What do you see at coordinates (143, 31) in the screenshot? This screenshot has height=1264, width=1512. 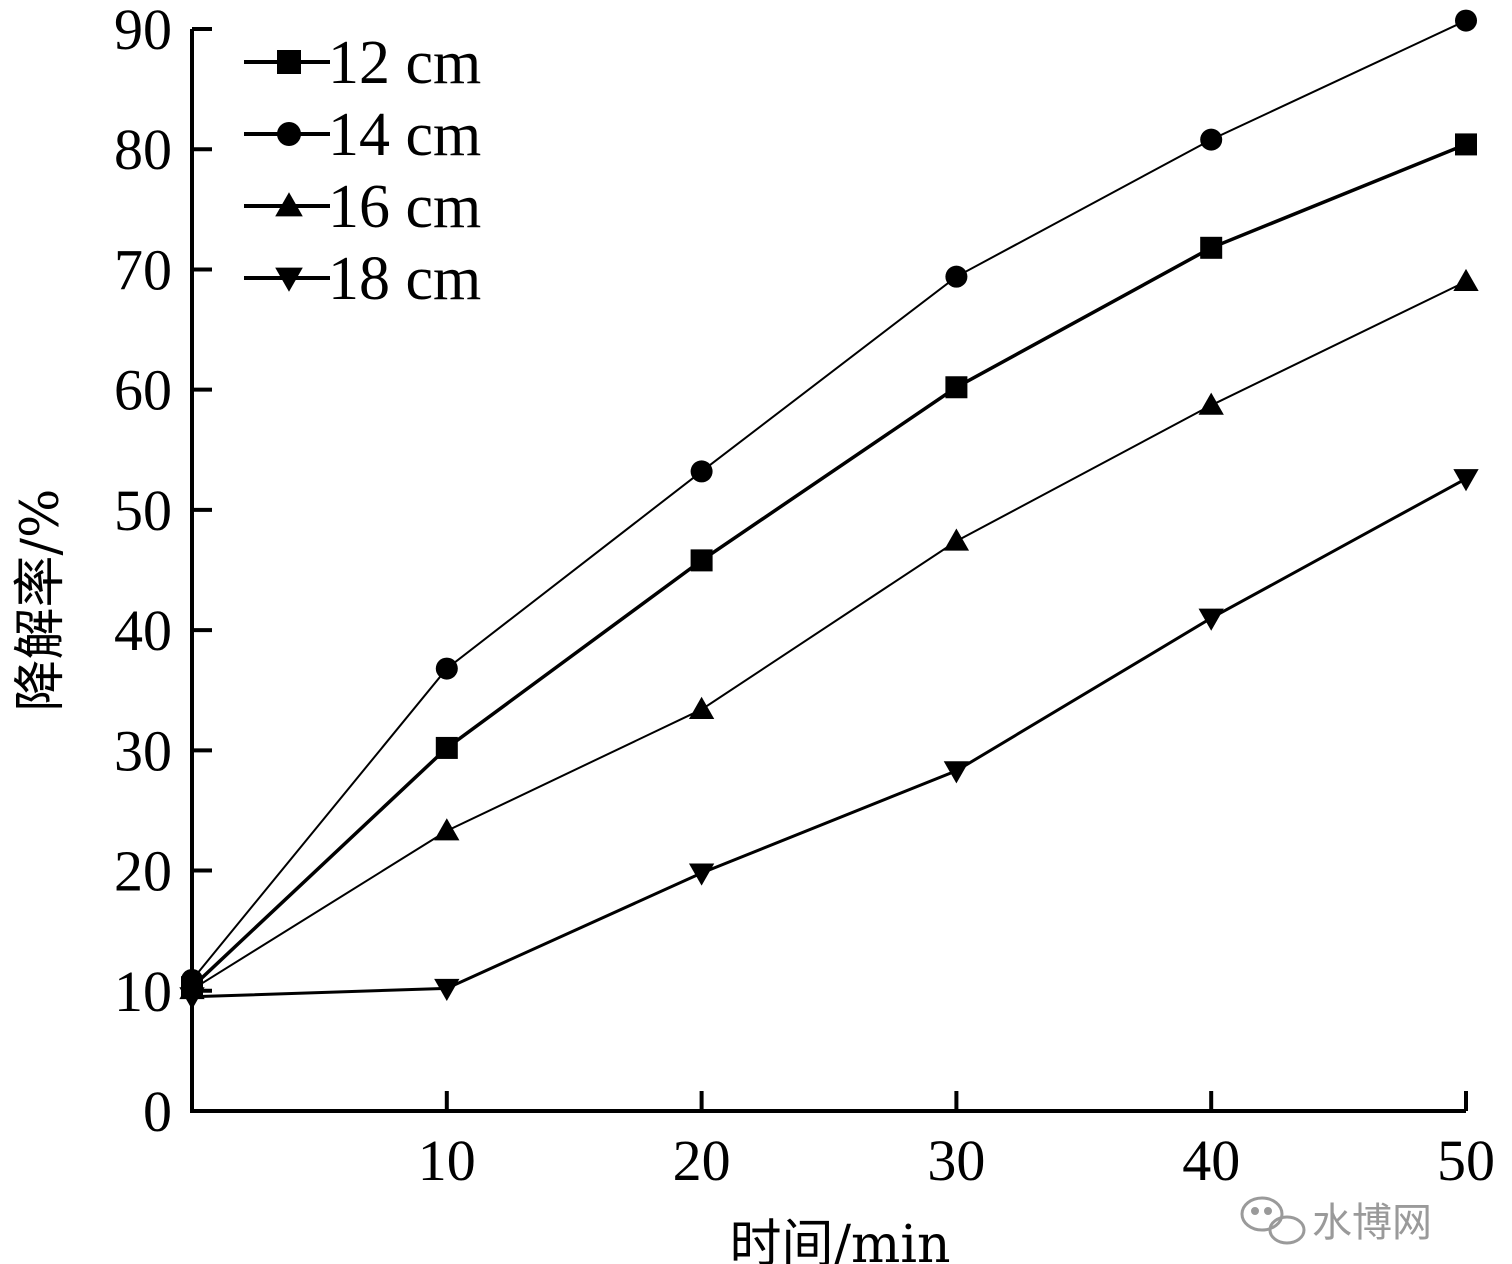 I see `y-tick-label: 90` at bounding box center [143, 31].